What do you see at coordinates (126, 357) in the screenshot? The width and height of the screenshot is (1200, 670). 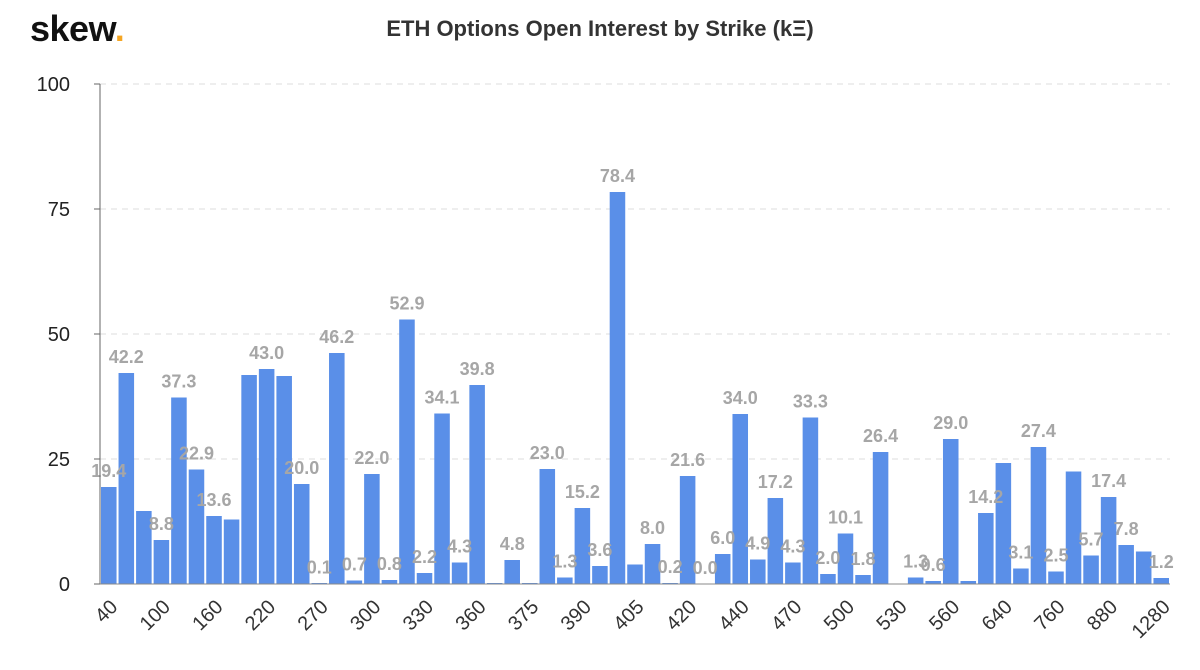 I see `data-label: 42.2` at bounding box center [126, 357].